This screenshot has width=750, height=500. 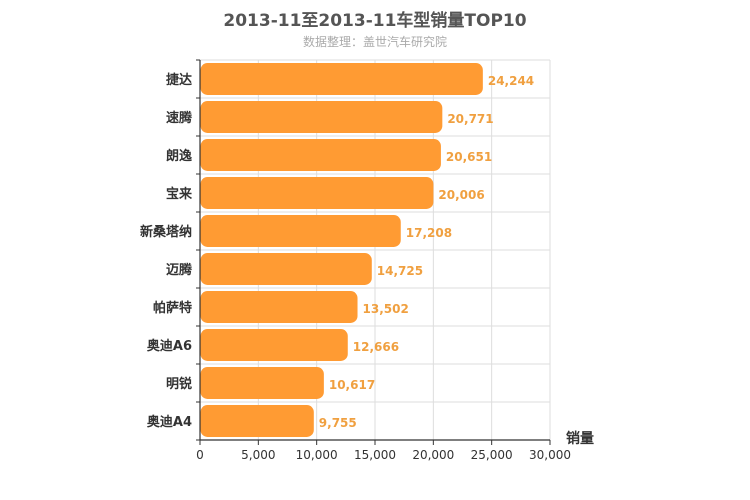 What do you see at coordinates (172, 308) in the screenshot?
I see `category-label: 帕萨特` at bounding box center [172, 308].